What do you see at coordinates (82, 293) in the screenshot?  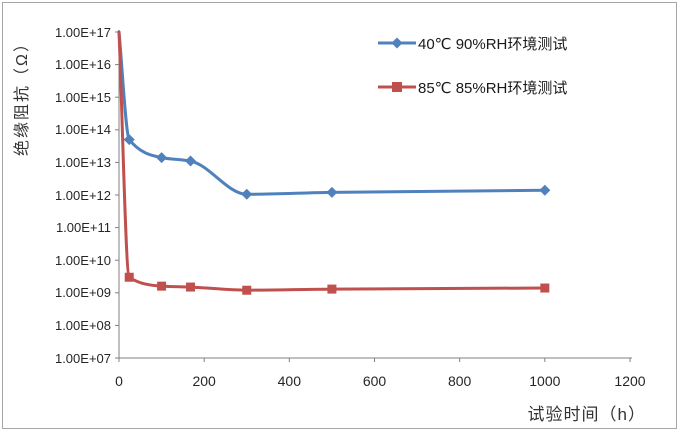 I see `y-tick-label: 1.00E+09` at bounding box center [82, 293].